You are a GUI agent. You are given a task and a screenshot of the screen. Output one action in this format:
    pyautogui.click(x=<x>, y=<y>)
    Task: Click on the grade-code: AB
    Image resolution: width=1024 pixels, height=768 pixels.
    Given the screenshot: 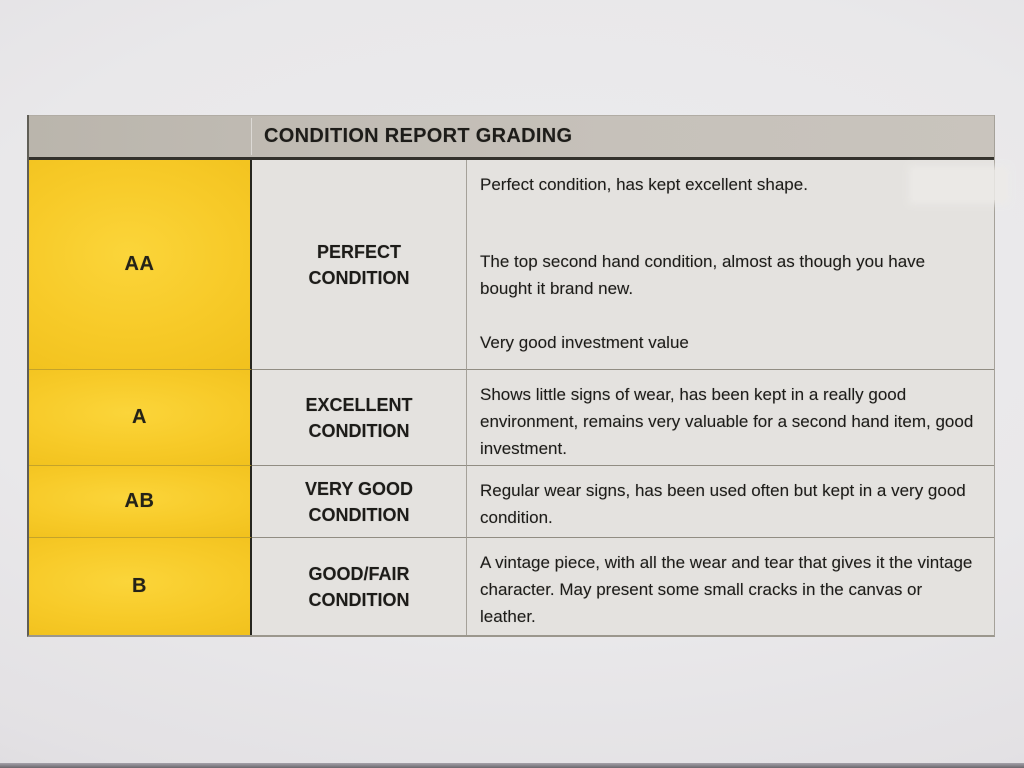 What is the action you would take?
    pyautogui.click(x=139, y=501)
    